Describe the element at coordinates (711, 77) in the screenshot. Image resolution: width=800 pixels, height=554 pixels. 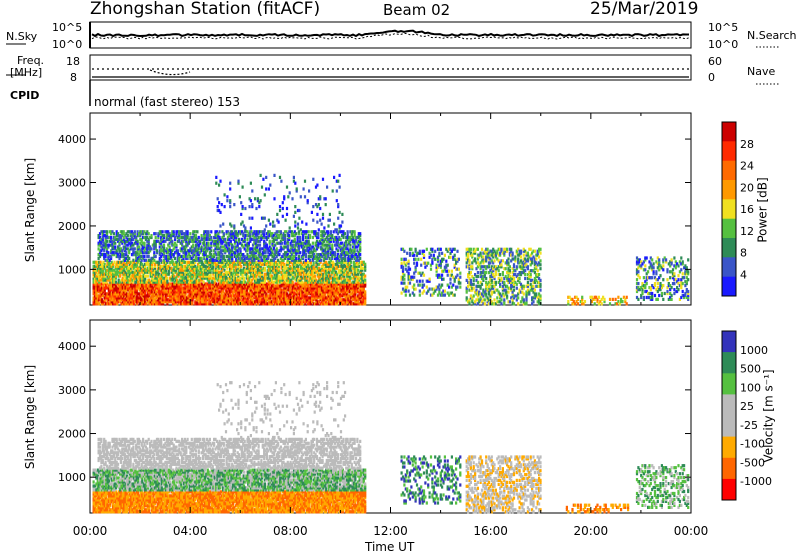
I see `nave-tick-low: 0` at that location.